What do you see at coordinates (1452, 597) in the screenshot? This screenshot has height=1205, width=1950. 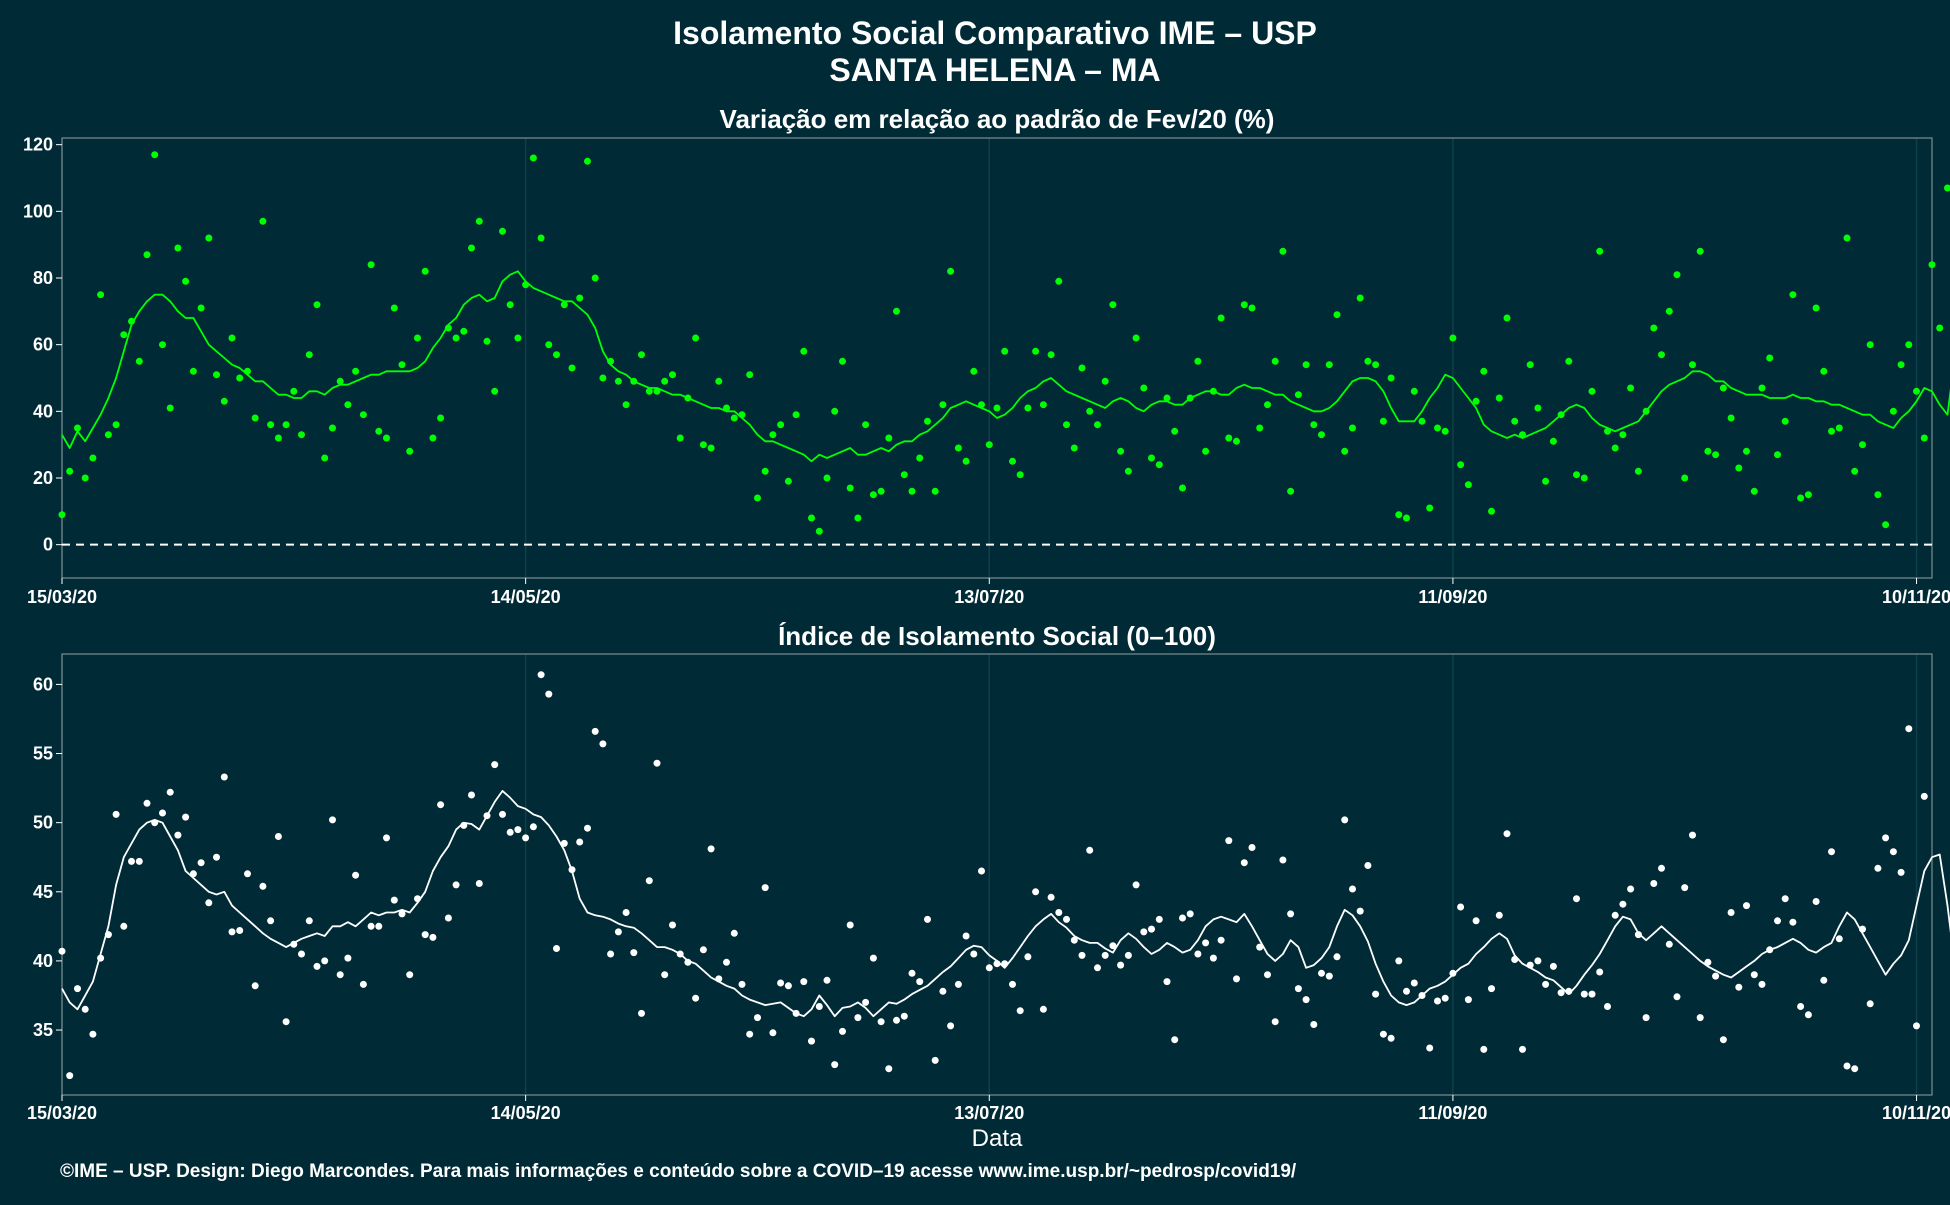 I see `x-tick-label-variation-3: 11/09/20` at bounding box center [1452, 597].